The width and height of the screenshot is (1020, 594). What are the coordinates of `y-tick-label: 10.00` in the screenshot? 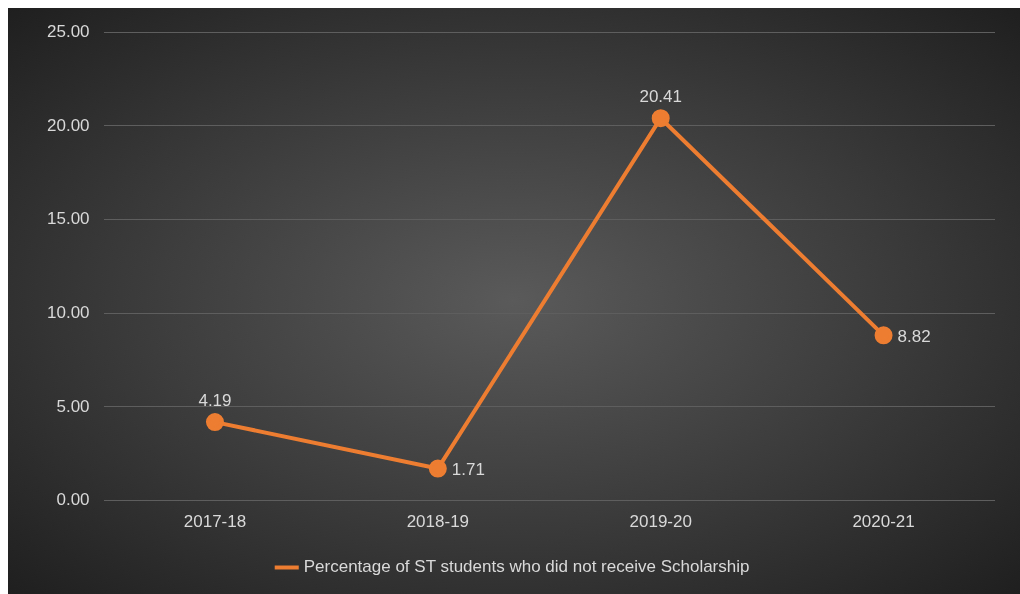 It's located at (68, 312).